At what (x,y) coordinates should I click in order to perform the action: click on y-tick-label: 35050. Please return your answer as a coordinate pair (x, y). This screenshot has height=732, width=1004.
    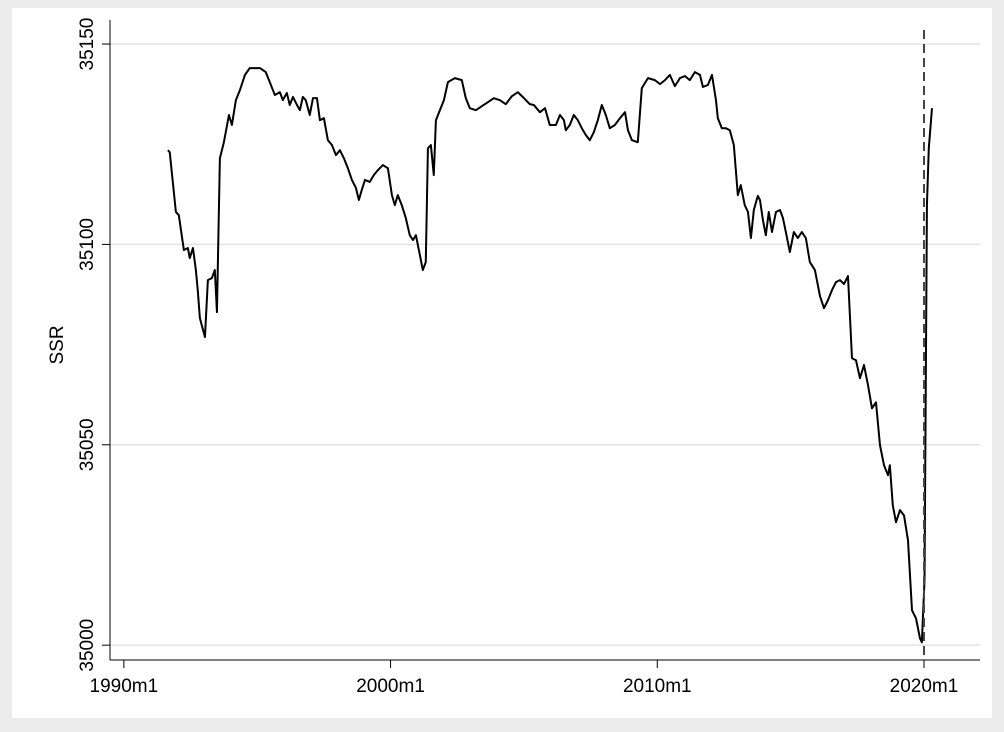
    Looking at the image, I should click on (87, 444).